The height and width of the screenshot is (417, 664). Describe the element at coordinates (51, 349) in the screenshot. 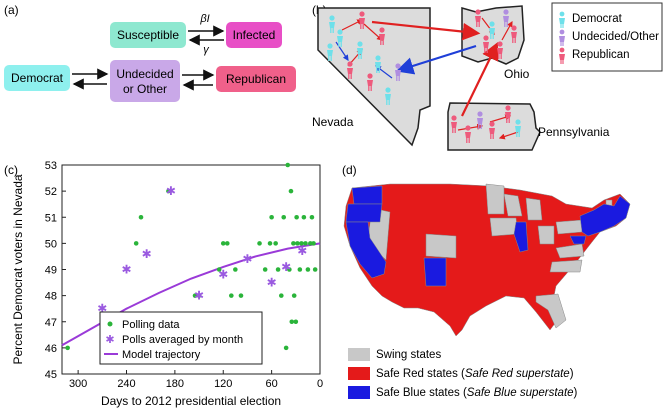

I see `y-tick-label: 46` at that location.